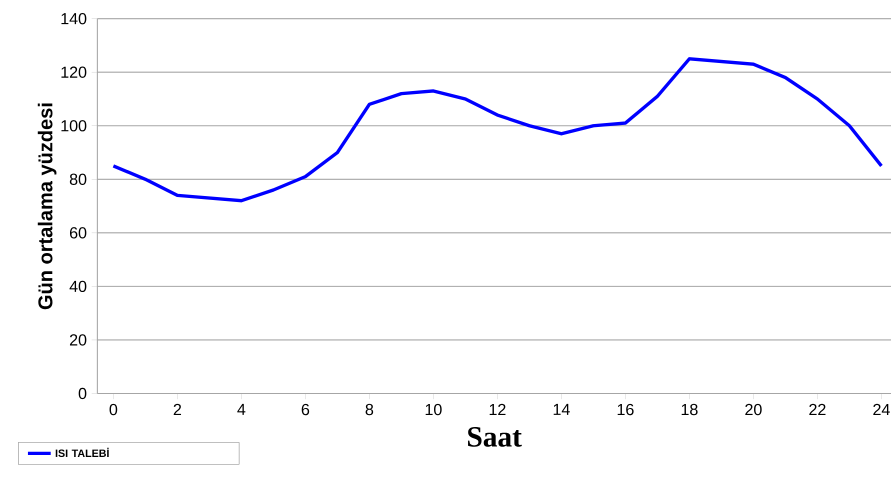  I want to click on x-tick-label: 14, so click(562, 409).